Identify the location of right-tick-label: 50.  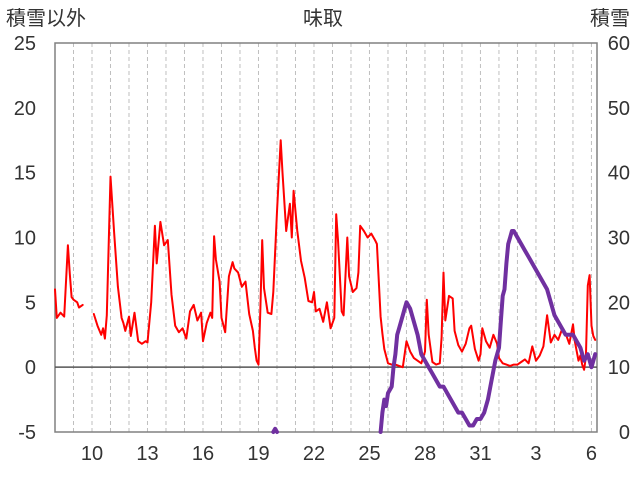
(619, 109).